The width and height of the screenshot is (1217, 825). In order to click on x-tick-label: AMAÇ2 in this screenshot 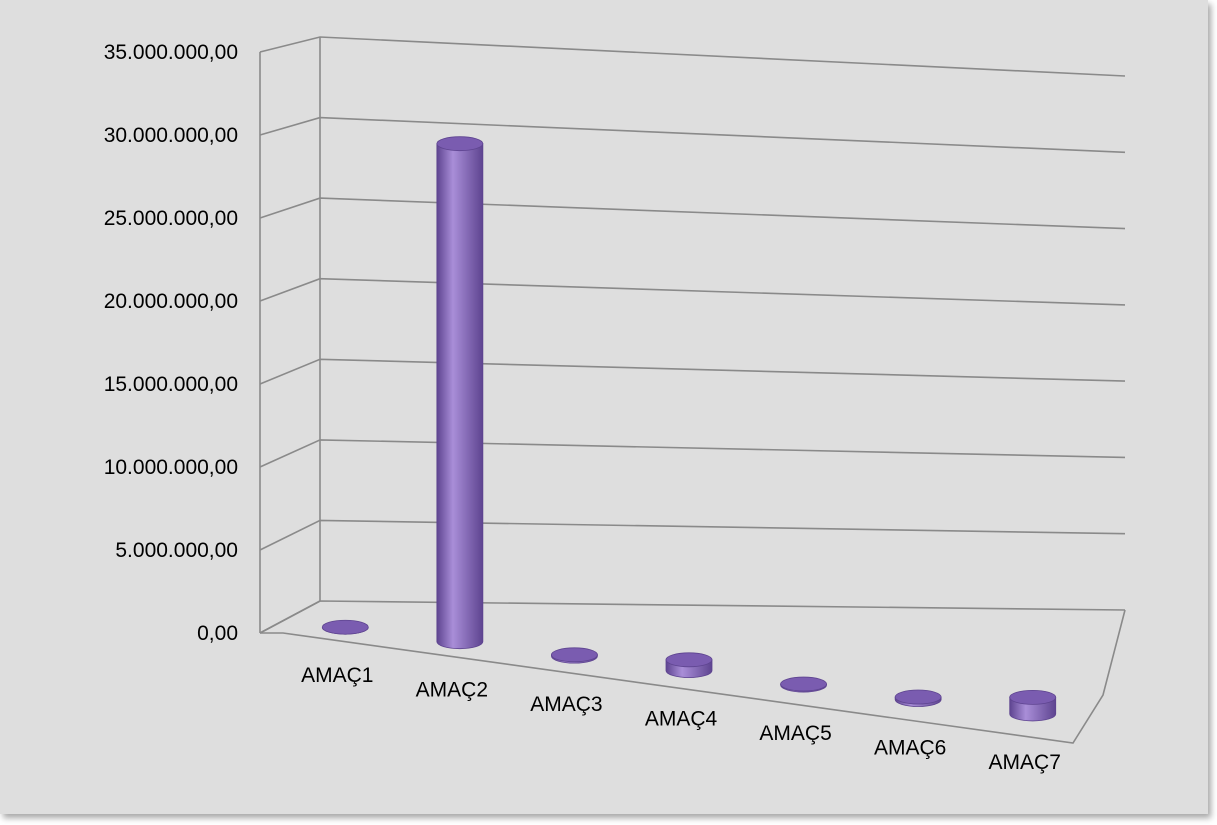, I will do `click(452, 690)`.